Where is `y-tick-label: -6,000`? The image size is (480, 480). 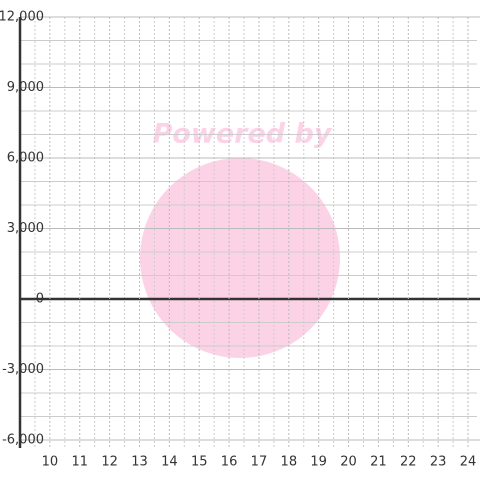
y-tick-label: -6,000 is located at coordinates (23, 440).